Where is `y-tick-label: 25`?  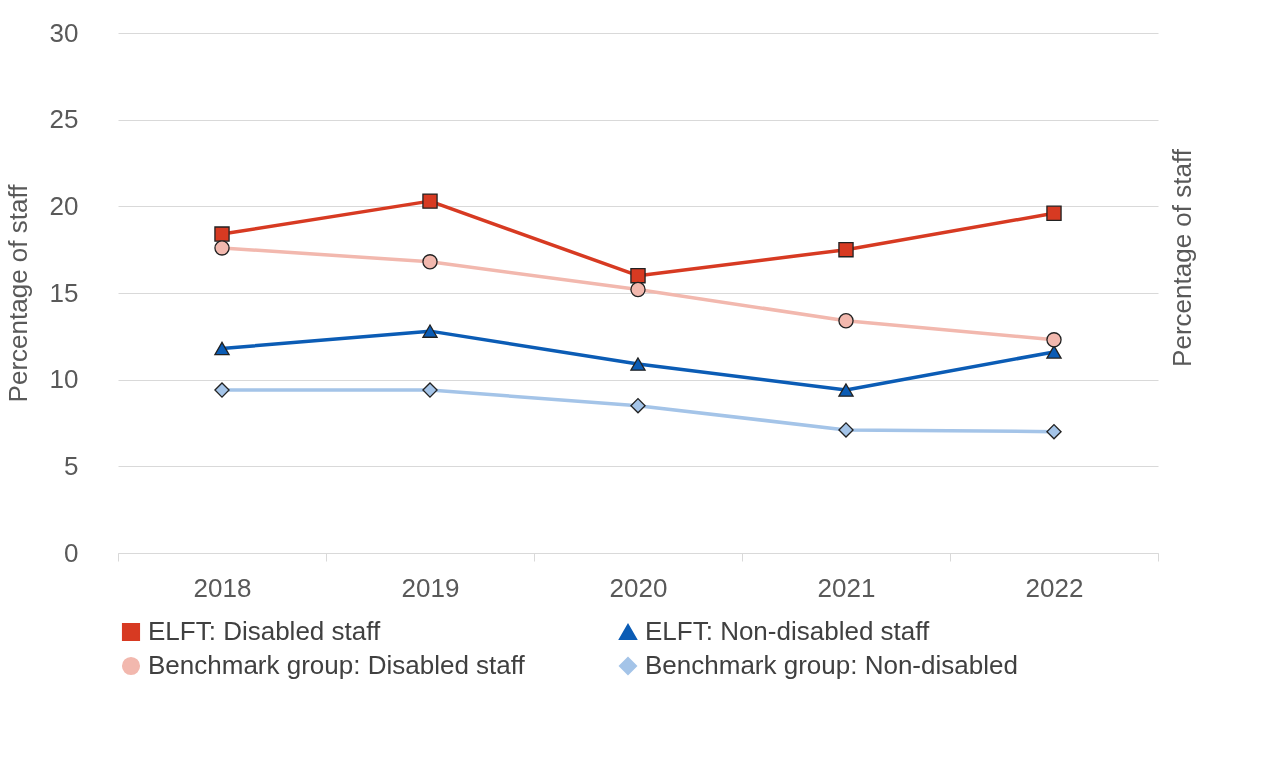
y-tick-label: 25 is located at coordinates (64, 119).